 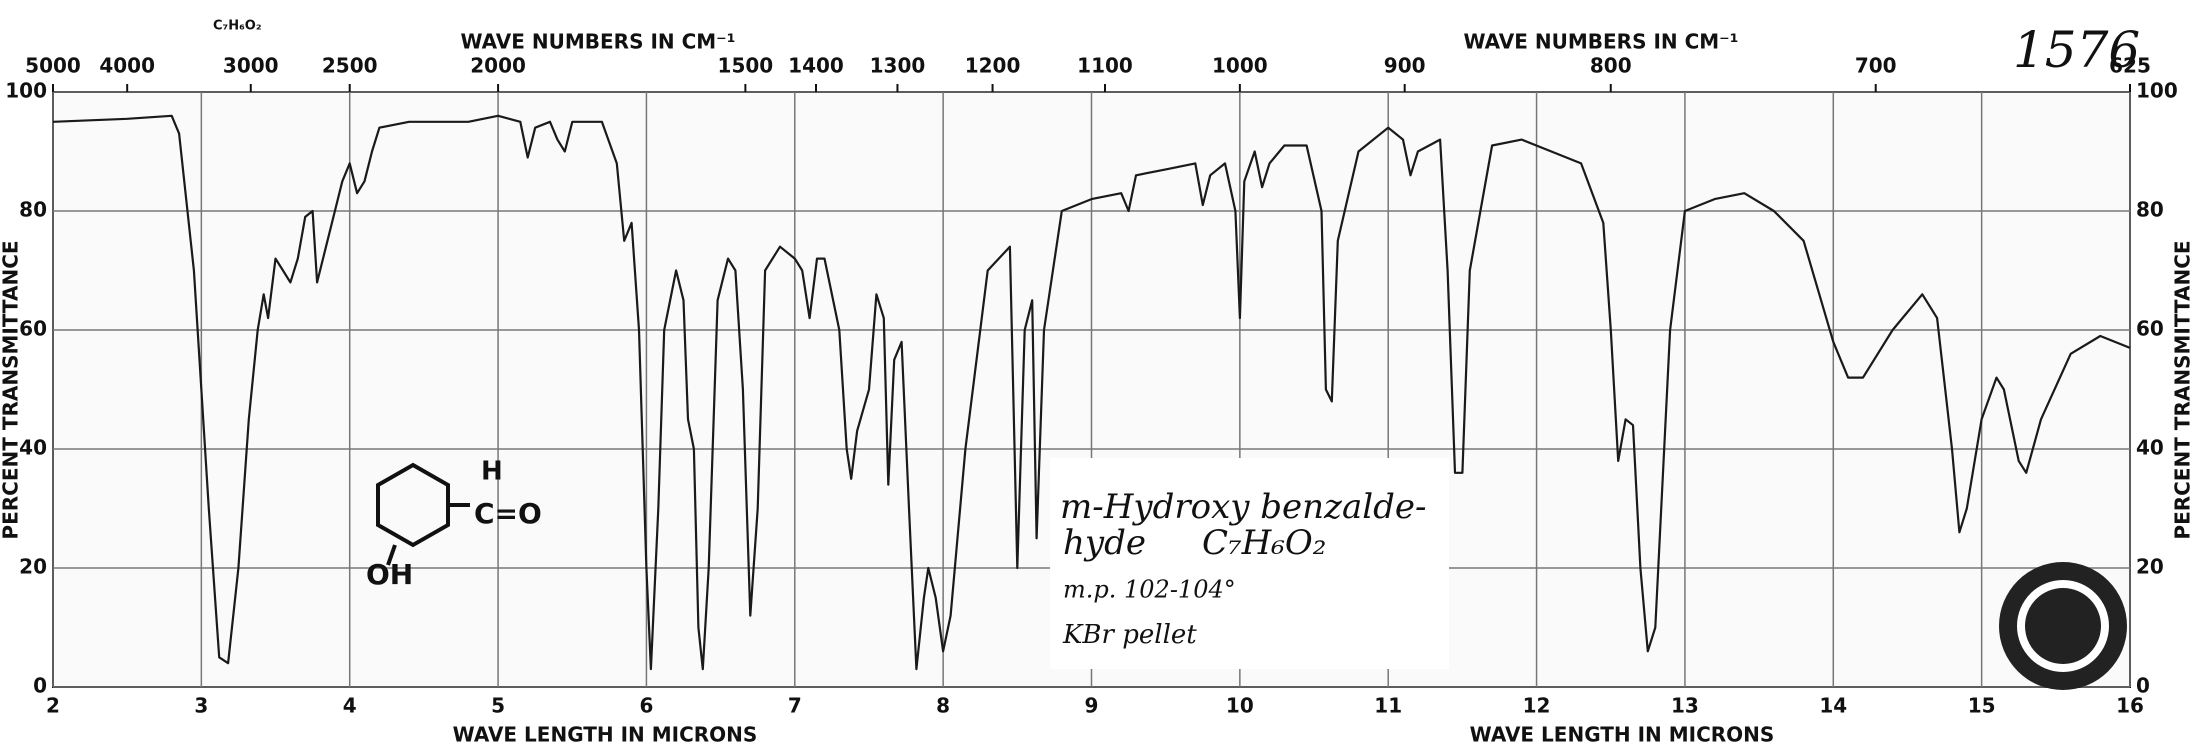 I want to click on x-tick-label: 8, so click(x=943, y=706).